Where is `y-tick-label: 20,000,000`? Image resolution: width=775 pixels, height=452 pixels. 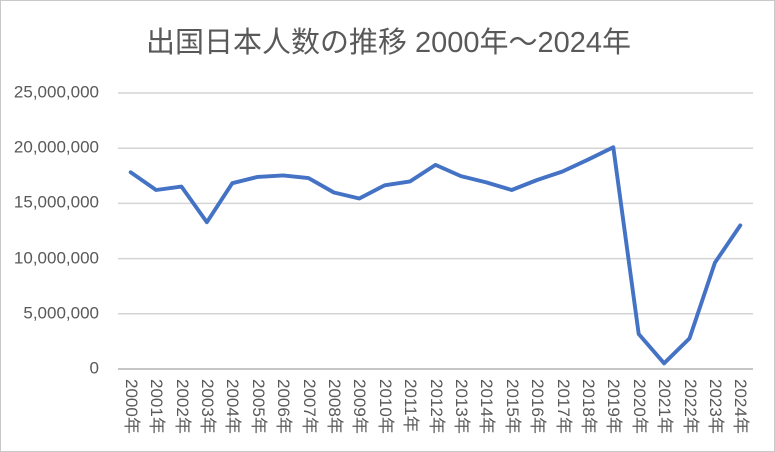
y-tick-label: 20,000,000 is located at coordinates (56, 147).